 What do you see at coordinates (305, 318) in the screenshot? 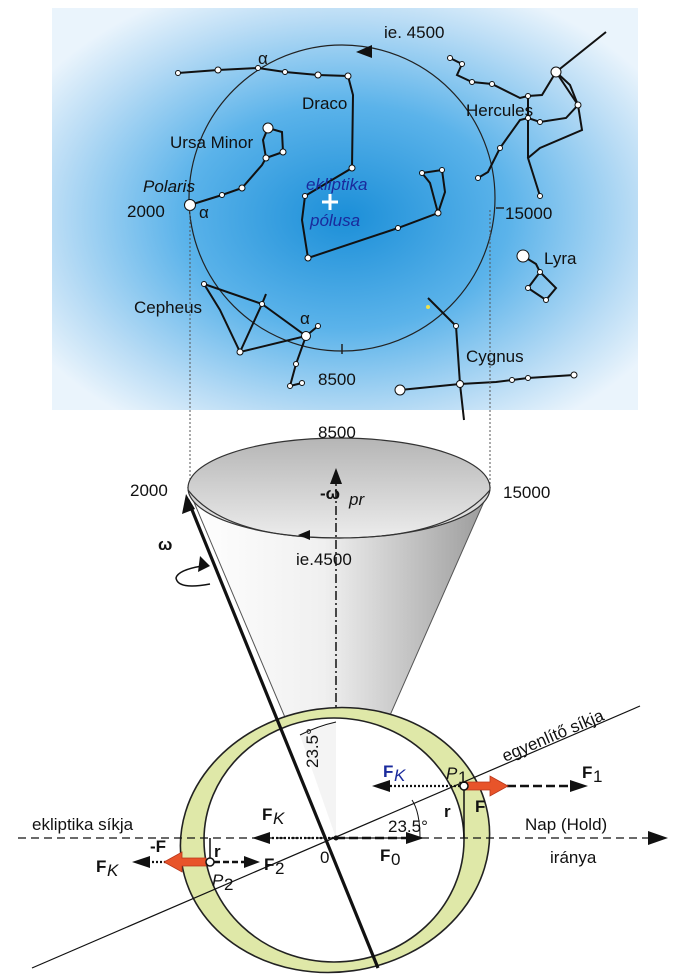
I see `alpha-cephei: α` at bounding box center [305, 318].